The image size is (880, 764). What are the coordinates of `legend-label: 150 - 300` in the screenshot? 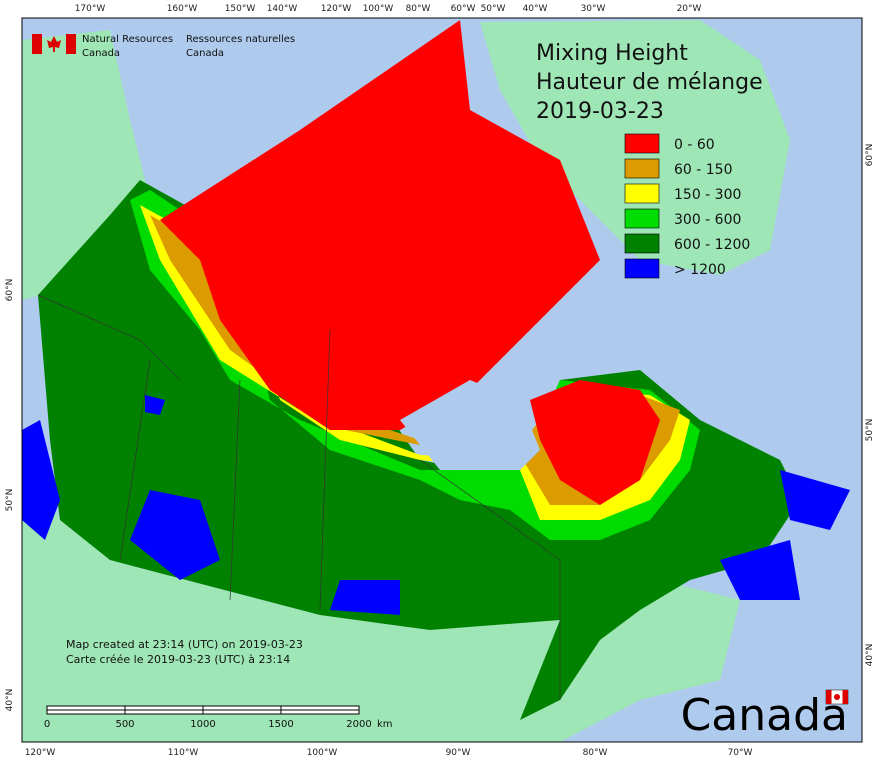 It's located at (707, 195).